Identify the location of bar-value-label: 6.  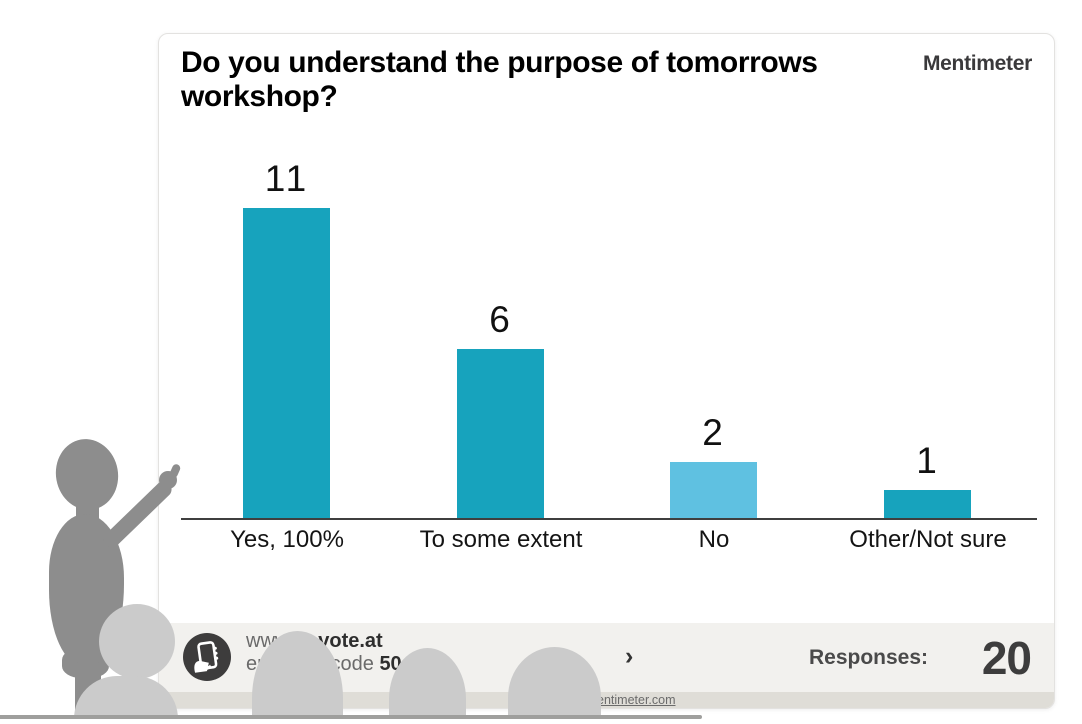
(501, 319).